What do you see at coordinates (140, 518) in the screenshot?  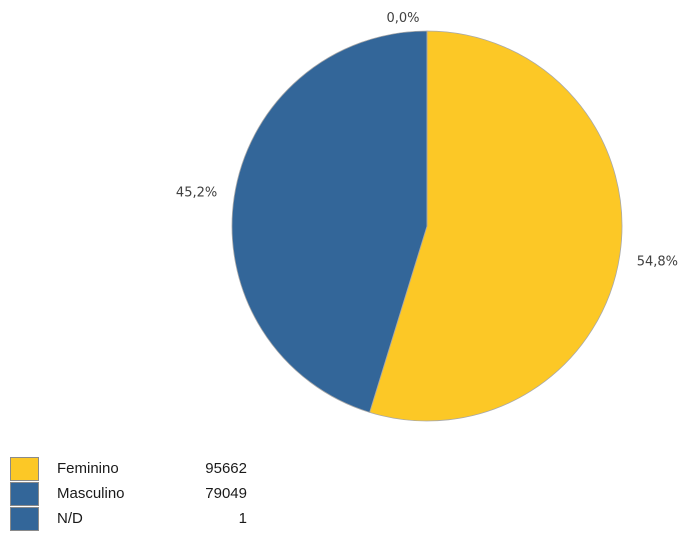 I see `legend-item-nd: N/D 1` at bounding box center [140, 518].